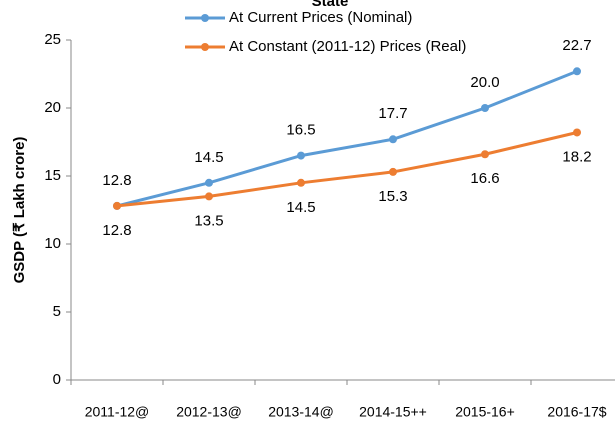 The height and width of the screenshot is (427, 616). What do you see at coordinates (347, 46) in the screenshot?
I see `legend-label: At Constant (2011-12) Prices (Real)` at bounding box center [347, 46].